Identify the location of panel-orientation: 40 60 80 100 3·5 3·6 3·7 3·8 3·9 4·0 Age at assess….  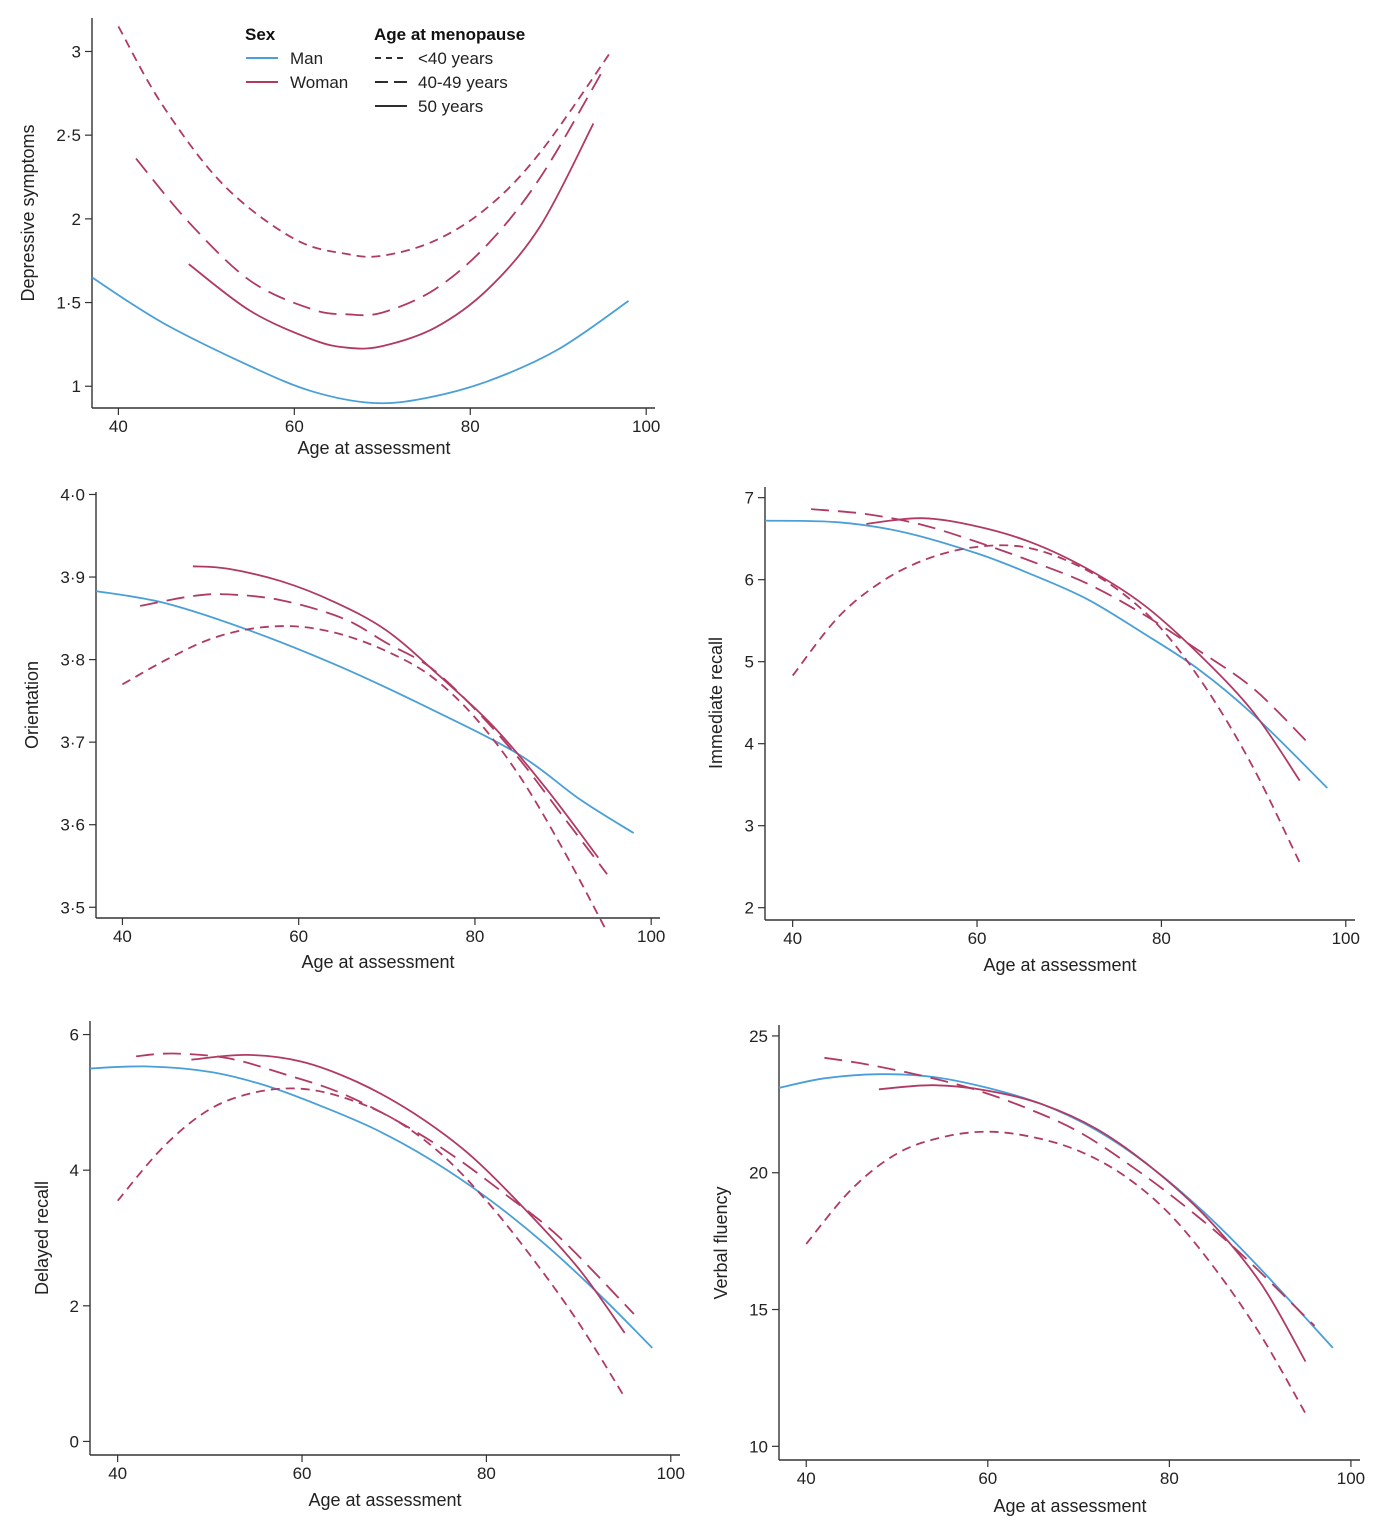
(343, 728).